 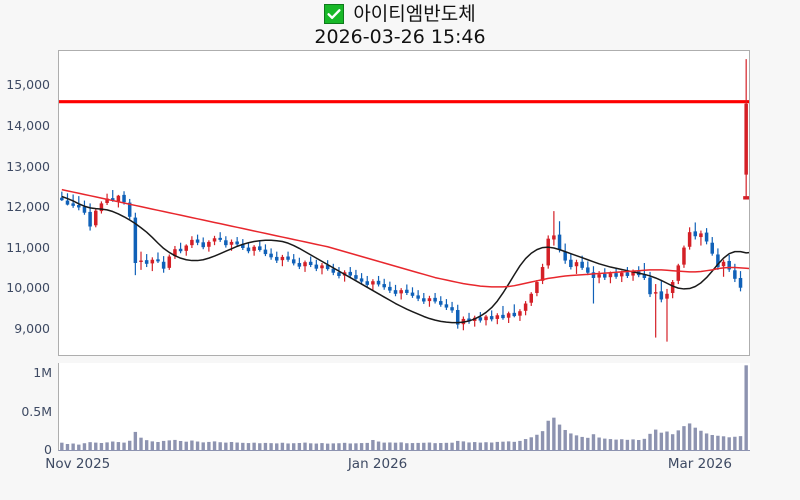 What do you see at coordinates (42, 372) in the screenshot?
I see `volume-tick-label: 1M` at bounding box center [42, 372].